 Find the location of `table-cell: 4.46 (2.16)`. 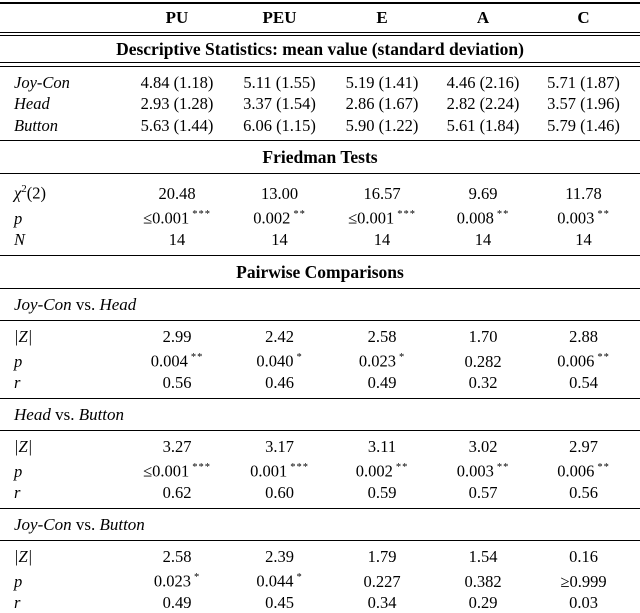

table-cell: 4.46 (2.16) is located at coordinates (483, 82).